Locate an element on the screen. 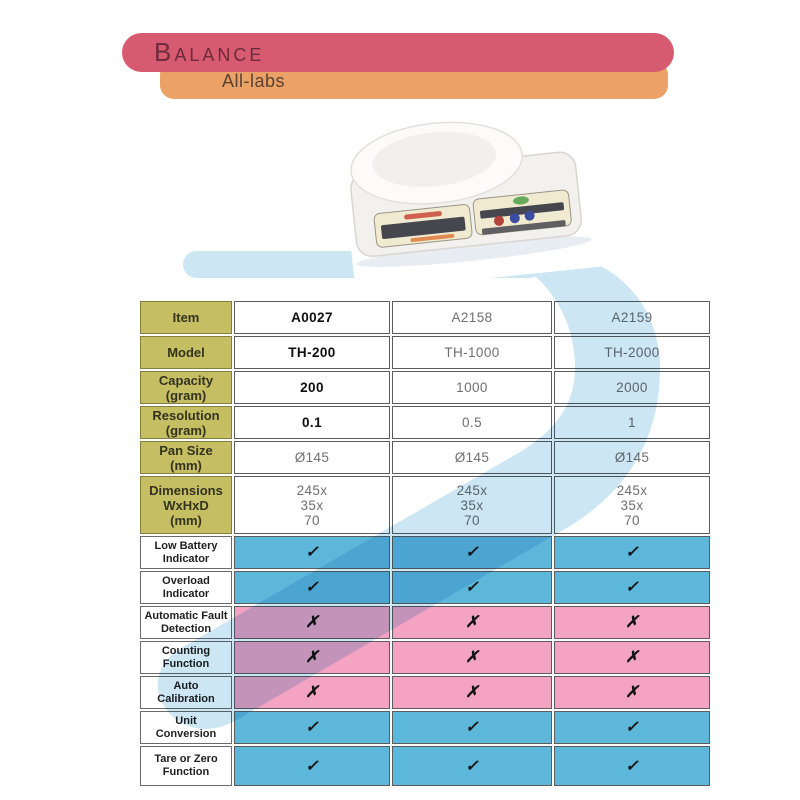 The image size is (800, 800). scale-label-strip is located at coordinates (432, 238).